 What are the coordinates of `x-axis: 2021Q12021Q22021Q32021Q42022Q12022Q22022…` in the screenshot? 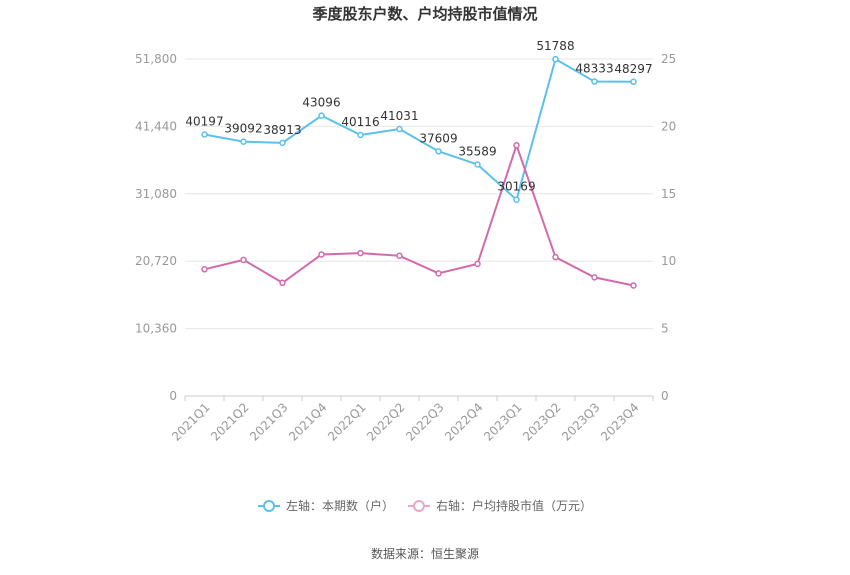 It's located at (411, 419).